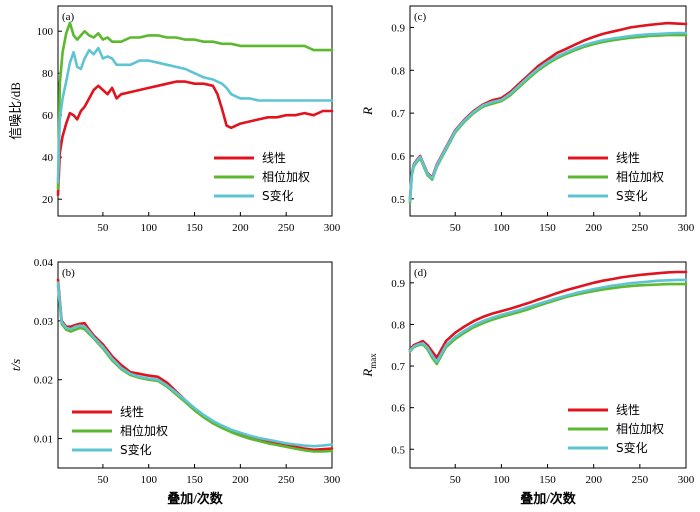 This screenshot has width=700, height=512. What do you see at coordinates (48, 158) in the screenshot?
I see `y-tick-label: 40` at bounding box center [48, 158].